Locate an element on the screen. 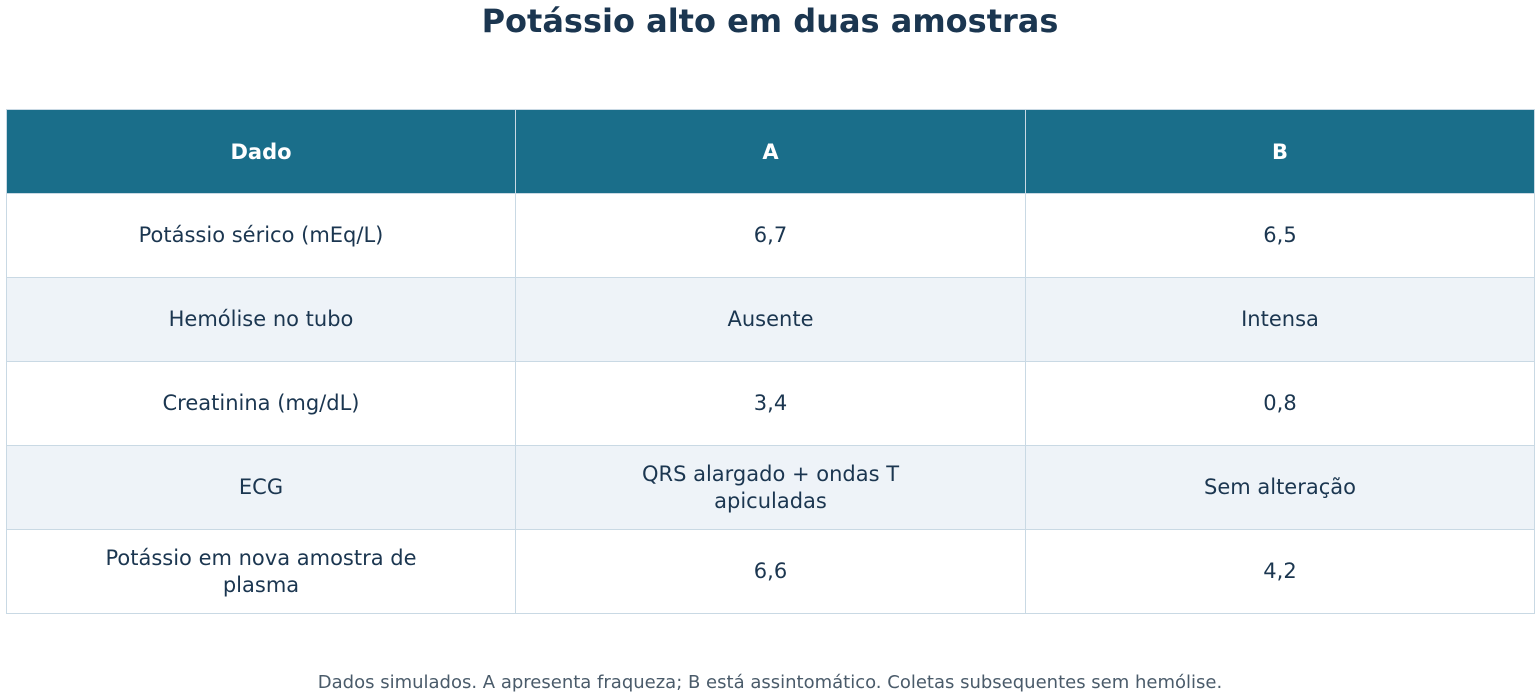  cell-text: ECG is located at coordinates (261, 487).